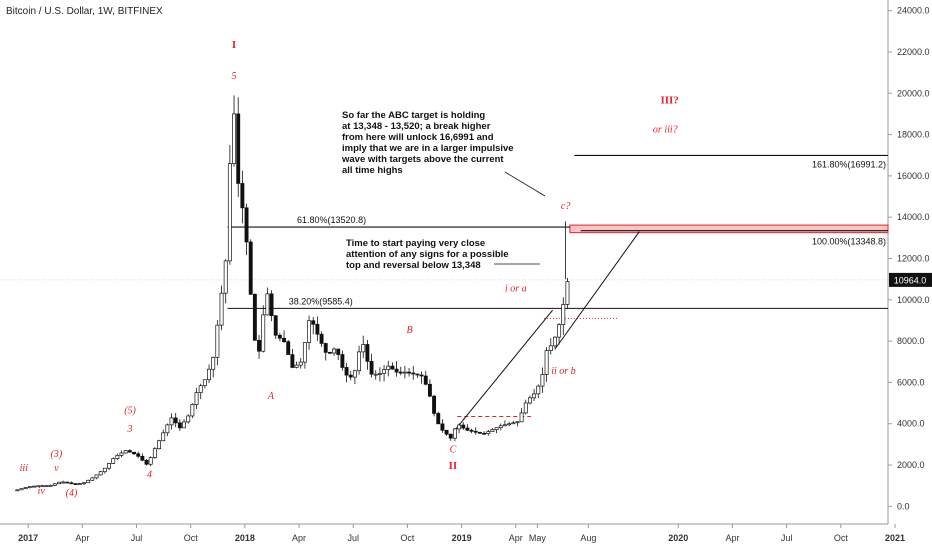 This screenshot has width=932, height=550. I want to click on y-tick-label: 8000.0, so click(911, 341).